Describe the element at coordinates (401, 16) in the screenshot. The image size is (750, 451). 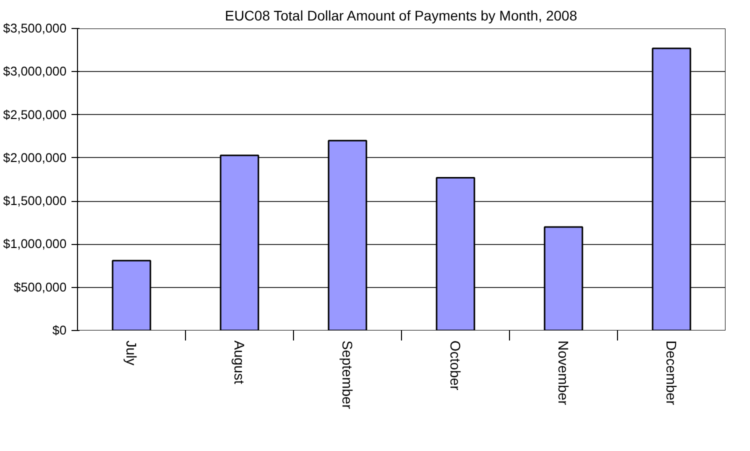
I see `chart-title: EUC08 Total Dollar Amount of Payments by Month, 2008` at that location.